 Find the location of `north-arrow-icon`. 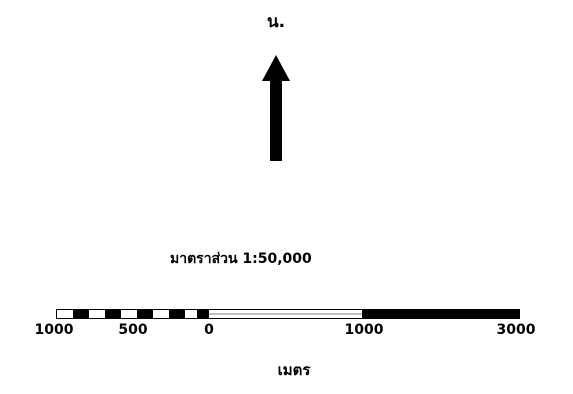

north-arrow-icon is located at coordinates (276, 108).